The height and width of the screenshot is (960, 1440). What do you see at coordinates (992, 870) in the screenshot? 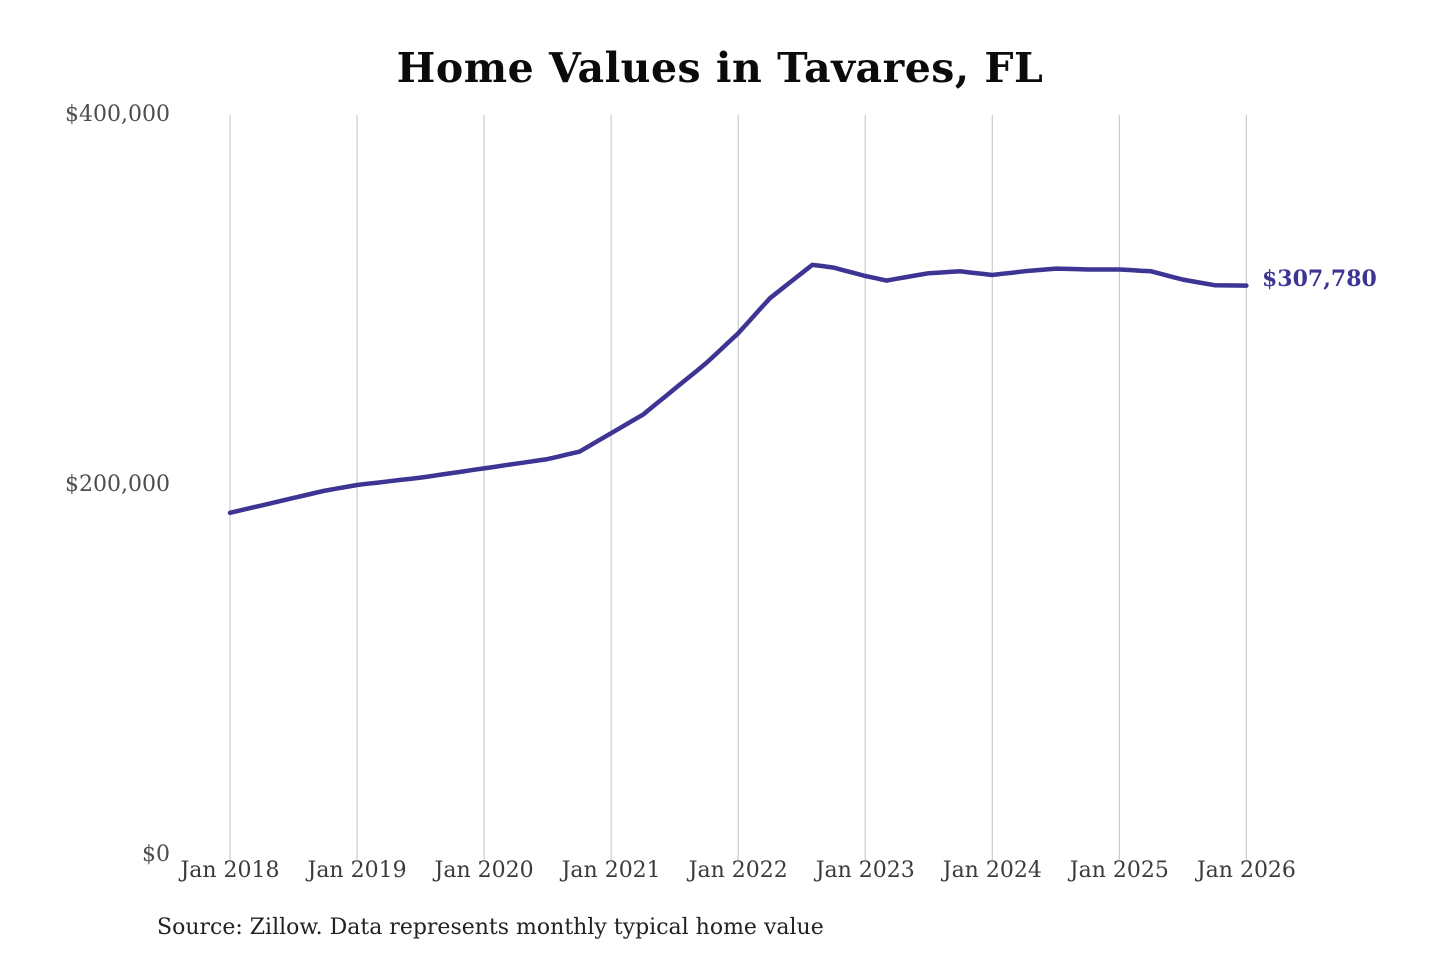
I see `x-tick-label: Jan 2024` at bounding box center [992, 870].